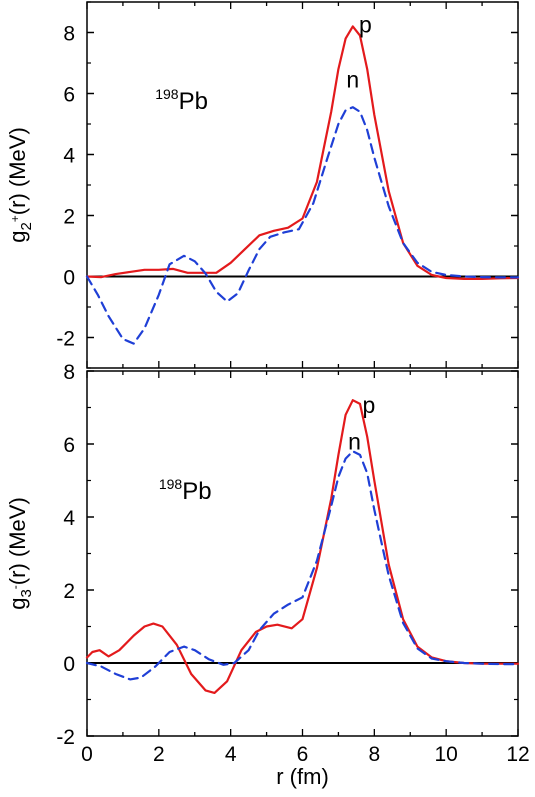 This screenshot has width=535, height=797. What do you see at coordinates (303, 754) in the screenshot?
I see `x-tick-label: 6` at bounding box center [303, 754].